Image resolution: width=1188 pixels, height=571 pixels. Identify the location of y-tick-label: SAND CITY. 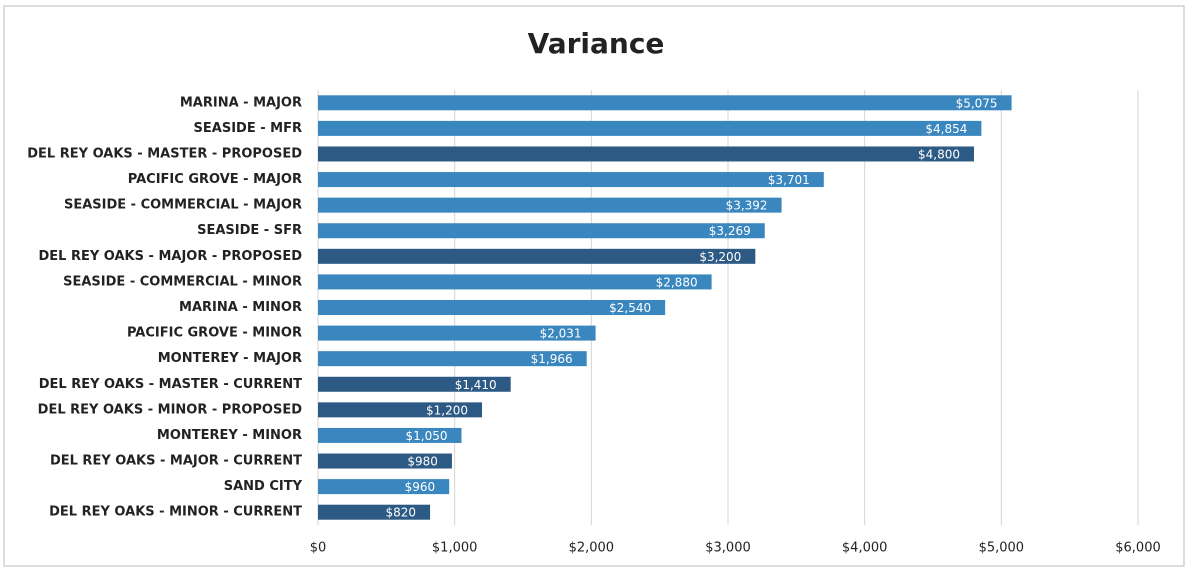
(263, 486).